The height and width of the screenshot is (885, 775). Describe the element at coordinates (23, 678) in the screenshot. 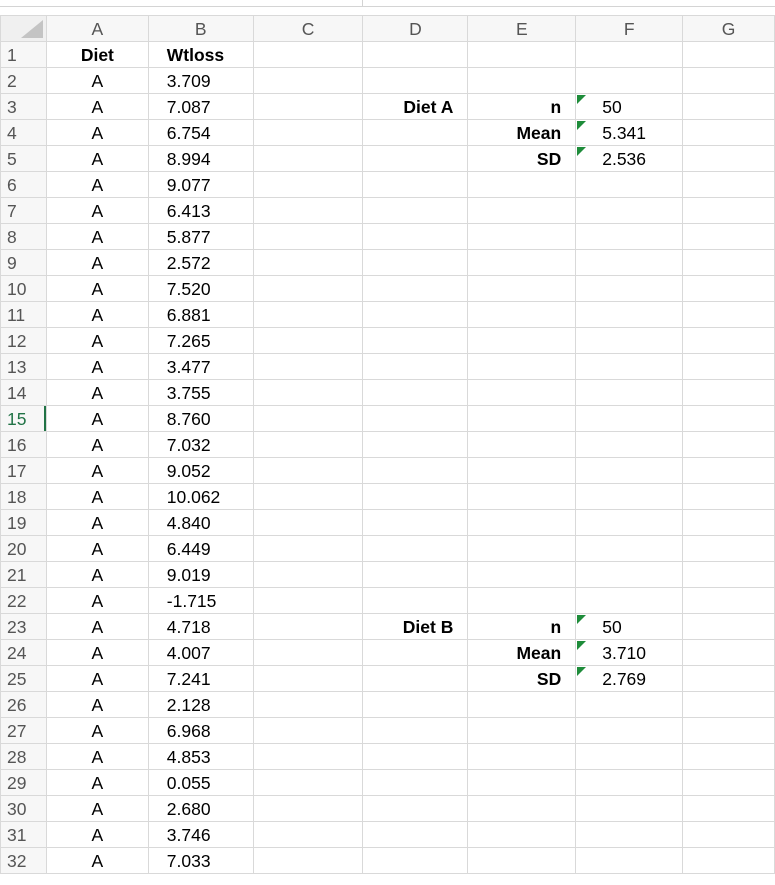

I see `row-header: 25` at that location.